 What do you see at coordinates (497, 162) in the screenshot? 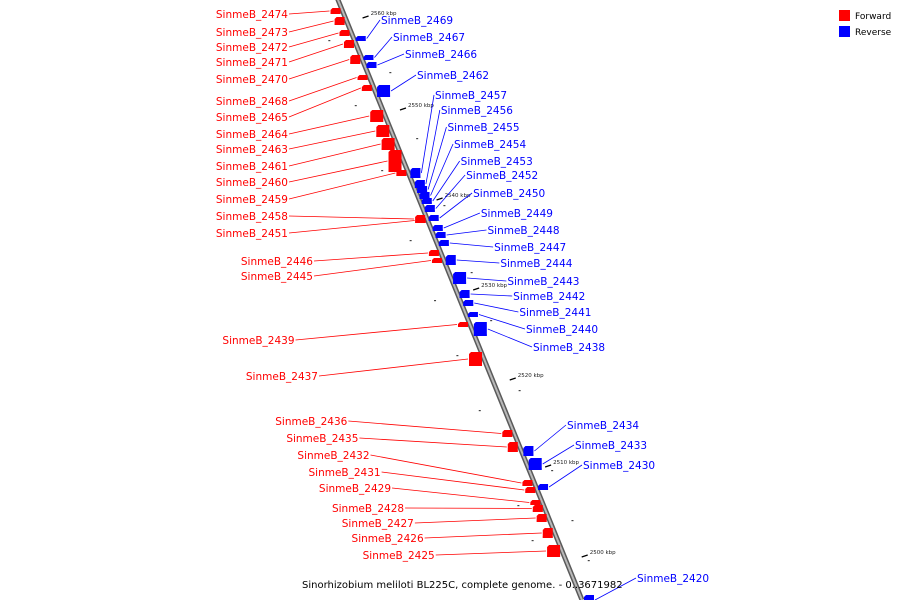
I see `reverse-gene-label-sinmeb-2453: SinmeB_2453` at bounding box center [497, 162].